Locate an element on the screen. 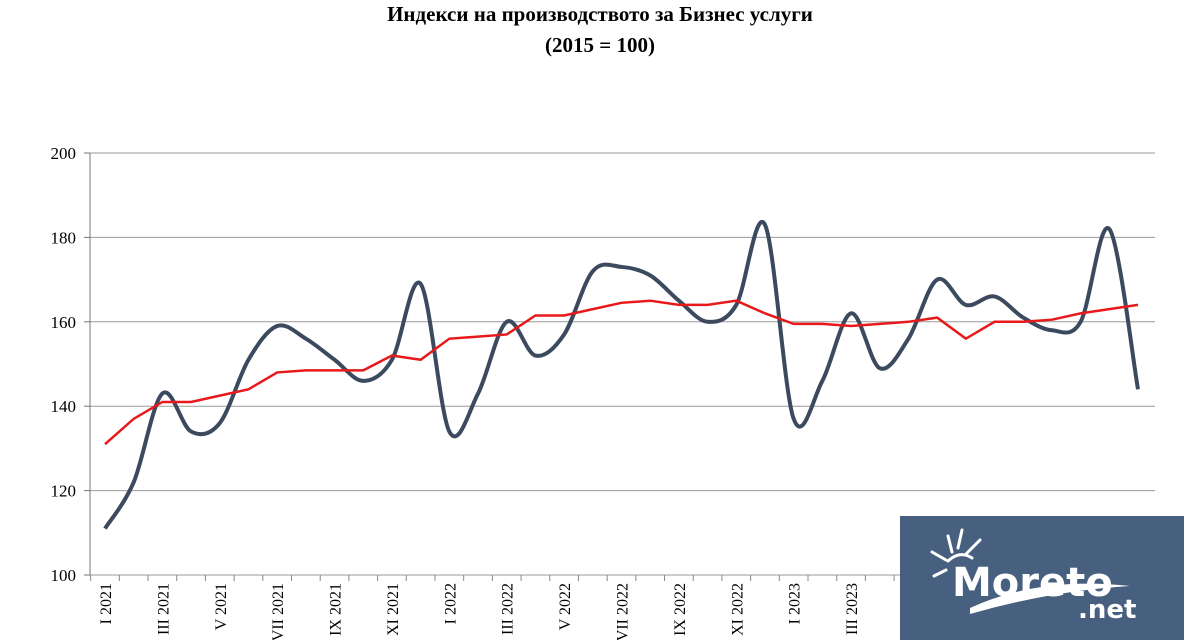  chart-subtitle: (2015 = 100) is located at coordinates (600, 45).